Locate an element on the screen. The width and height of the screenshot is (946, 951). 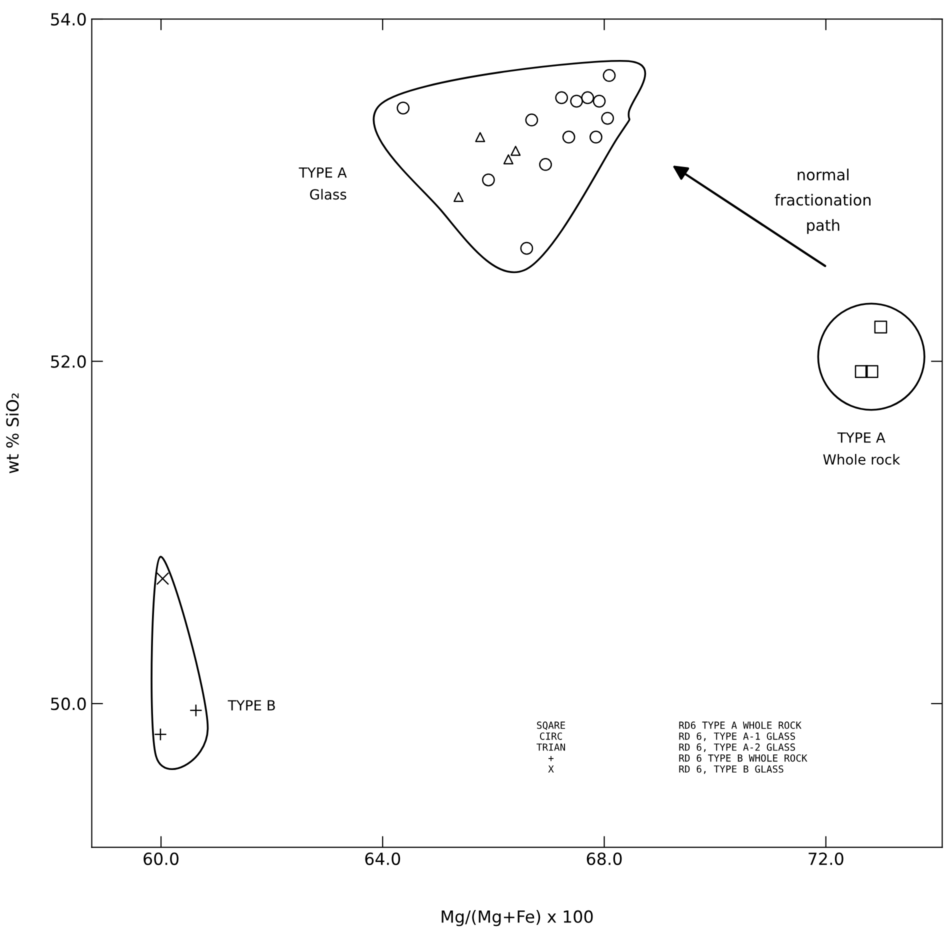
x-tick-label: 64.0 is located at coordinates (382, 859).